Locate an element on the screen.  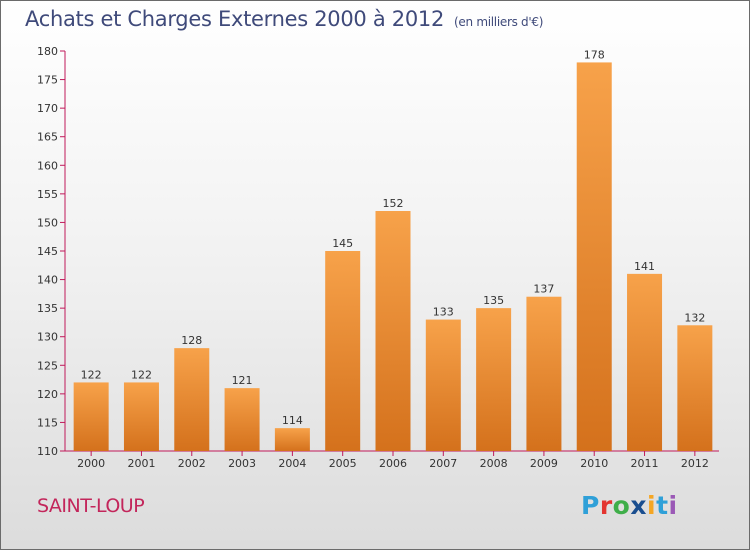
x-tick-label: 2005 is located at coordinates (343, 463).